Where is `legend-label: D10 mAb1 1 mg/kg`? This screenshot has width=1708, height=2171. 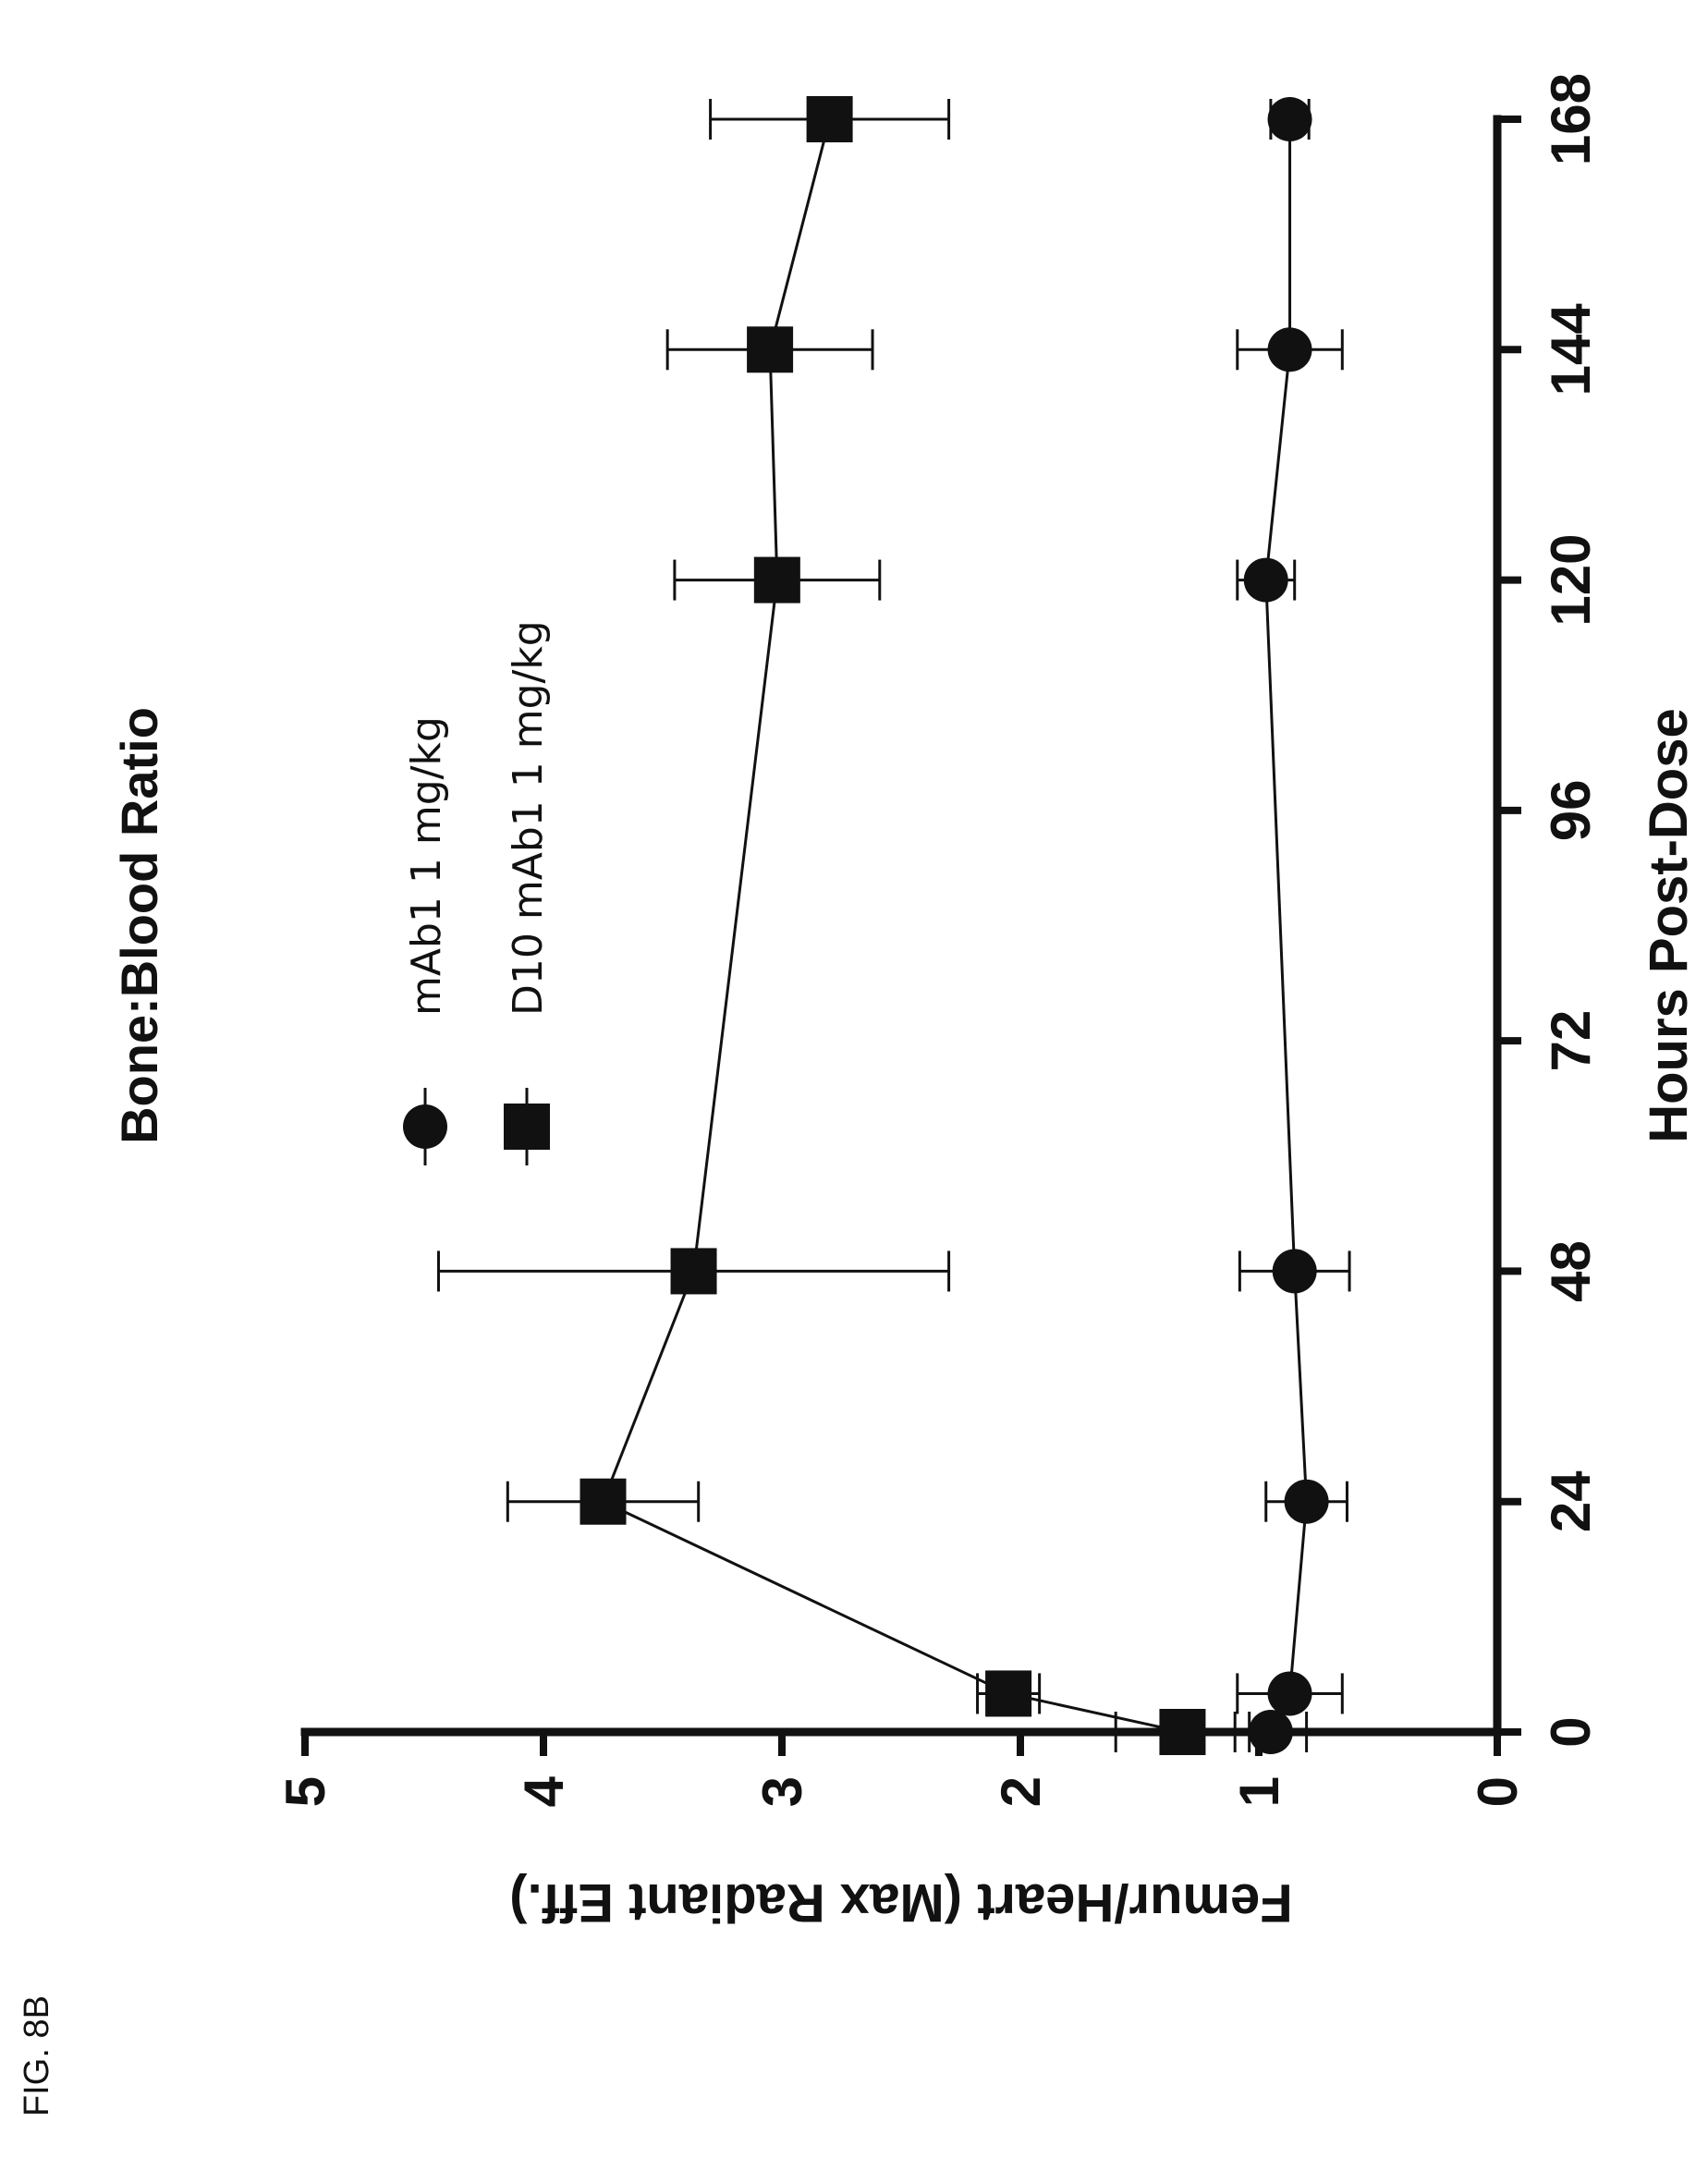
legend-label: D10 mAb1 1 mg/kg is located at coordinates (528, 818).